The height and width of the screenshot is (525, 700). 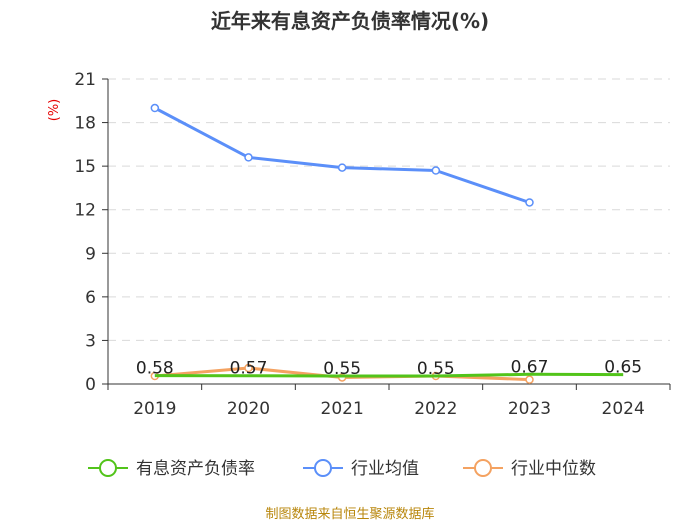 I want to click on y-tick-label: 18, so click(x=85, y=124).